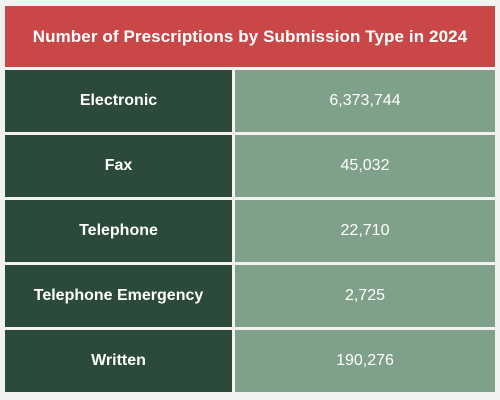 Image resolution: width=500 pixels, height=400 pixels. What do you see at coordinates (365, 296) in the screenshot?
I see `row-value-telephone-emergency: 2,725` at bounding box center [365, 296].